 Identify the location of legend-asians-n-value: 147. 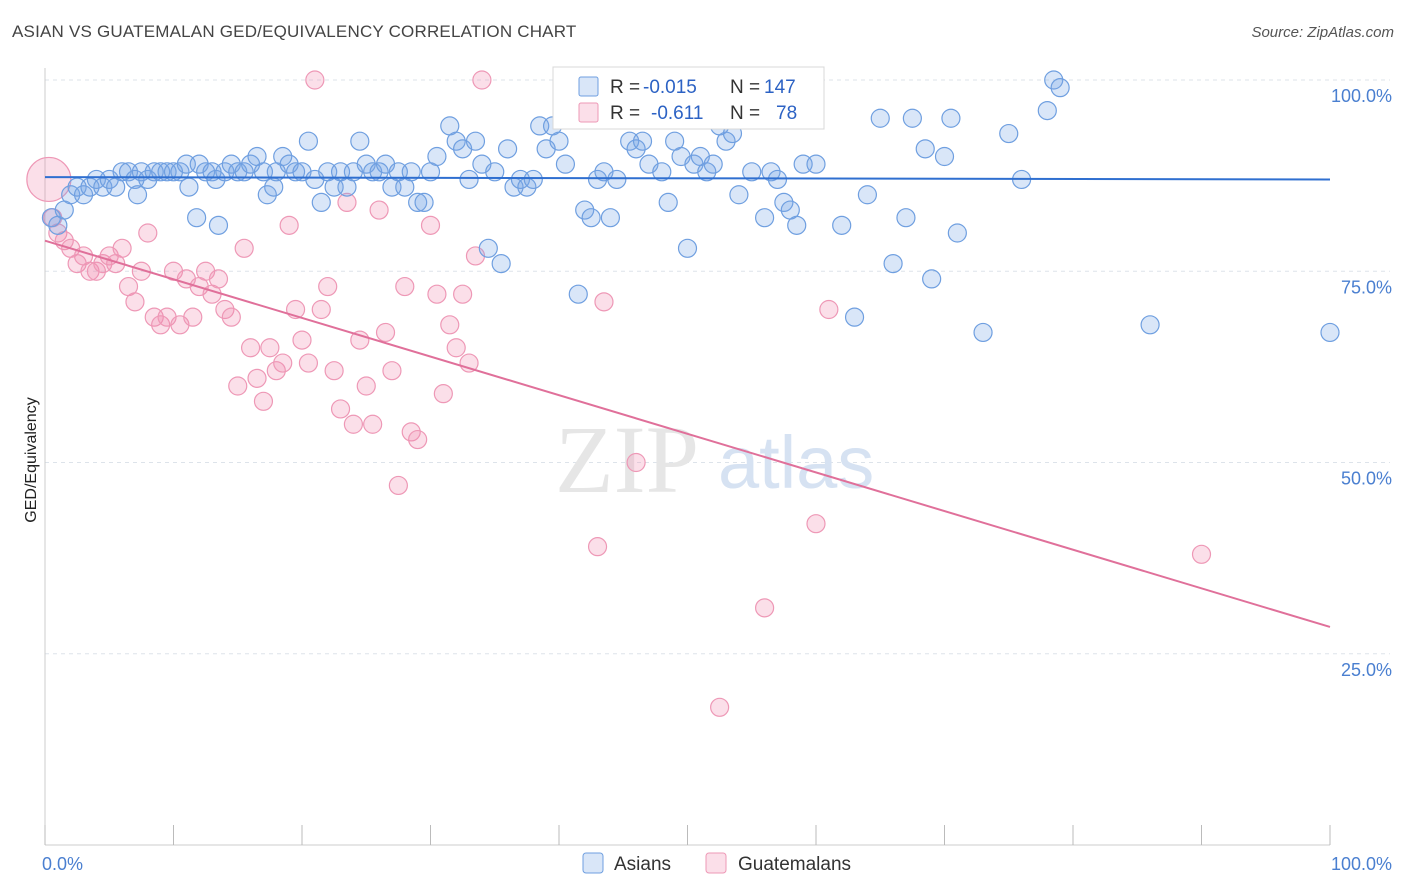
(780, 87).